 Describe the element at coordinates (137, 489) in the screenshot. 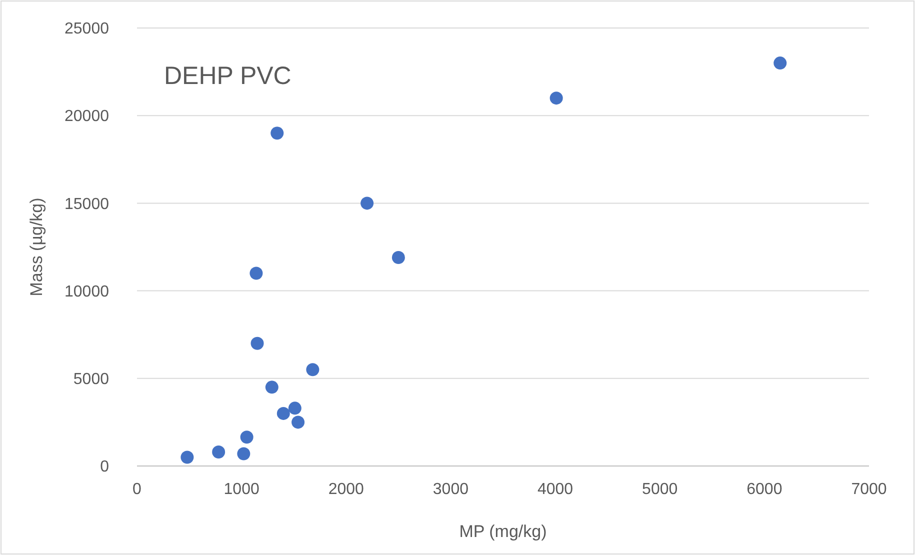

I see `x-tick-label: 0` at that location.